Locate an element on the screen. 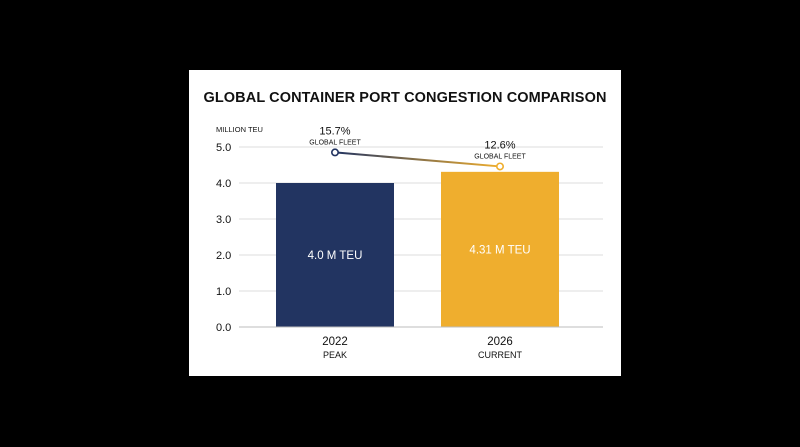 This screenshot has height=447, width=800. y-tick-label: 0.0 is located at coordinates (223, 328).